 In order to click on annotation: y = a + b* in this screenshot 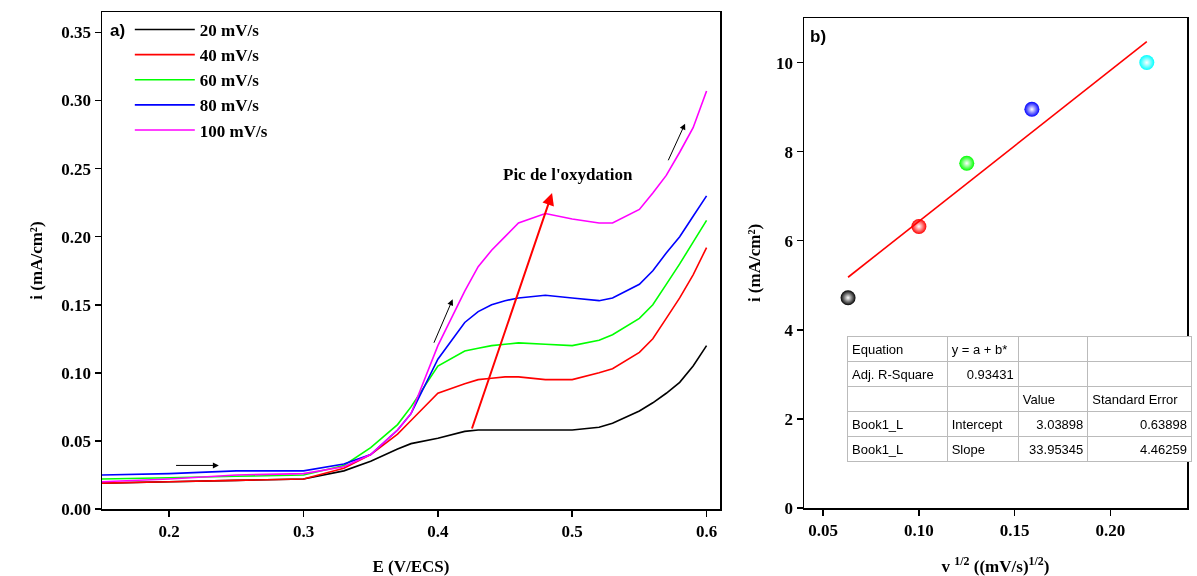, I will do `click(983, 349)`.